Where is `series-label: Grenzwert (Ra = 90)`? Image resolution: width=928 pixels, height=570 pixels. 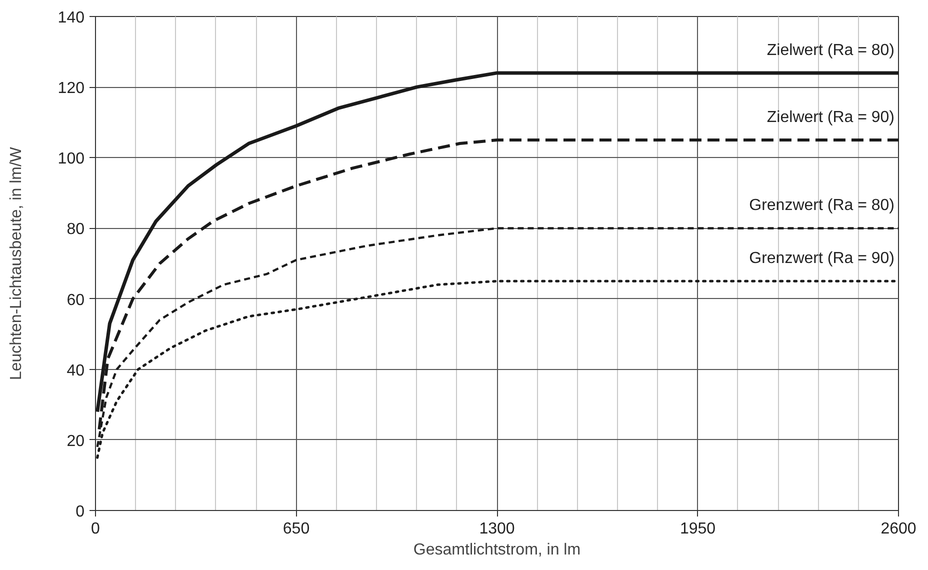
series-label: Grenzwert (Ra = 90) is located at coordinates (822, 259).